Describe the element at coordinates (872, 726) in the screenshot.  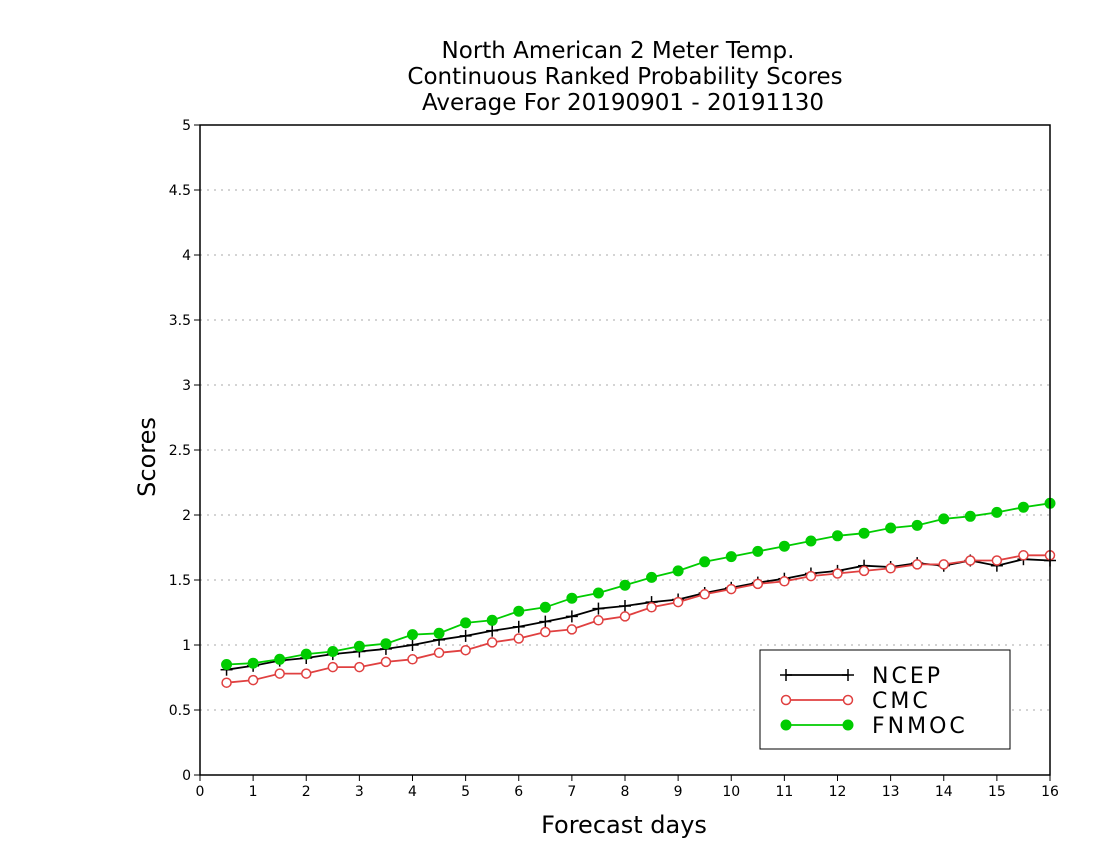
I see `legend-item-fnmoc: FNMOC` at that location.